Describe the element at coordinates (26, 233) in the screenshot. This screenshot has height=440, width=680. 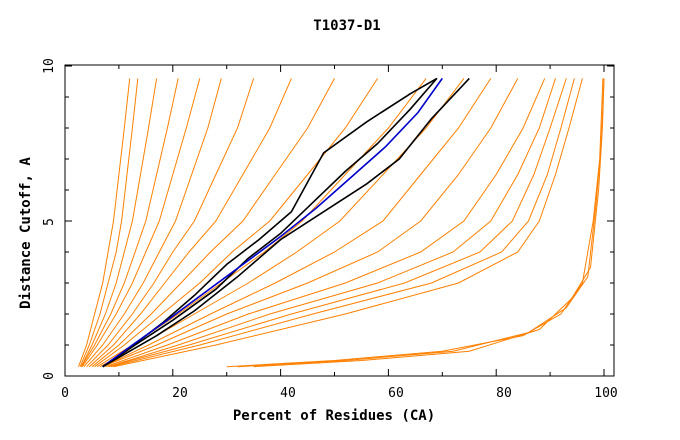
I see `y-axis-label: Distance Cutoff, A` at that location.